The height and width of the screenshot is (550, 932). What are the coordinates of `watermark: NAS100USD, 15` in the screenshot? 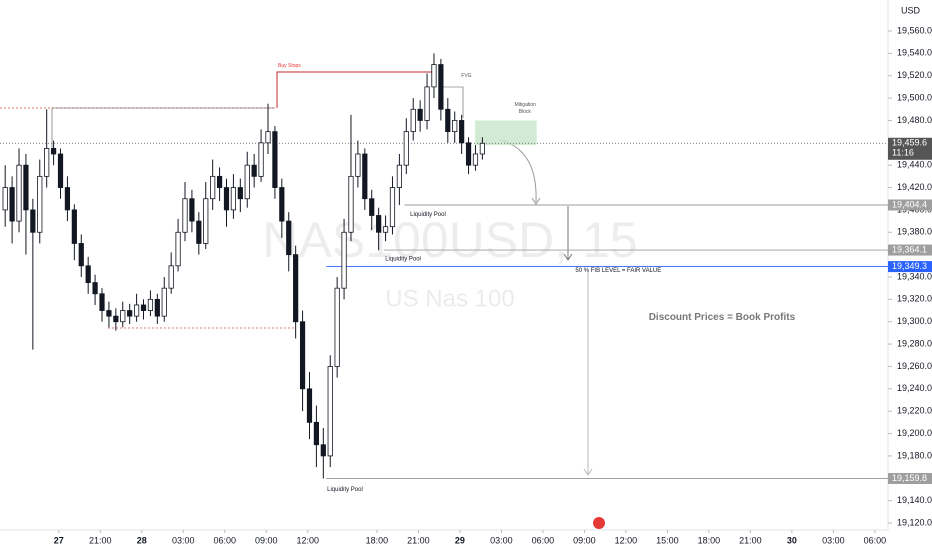 It's located at (449, 240).